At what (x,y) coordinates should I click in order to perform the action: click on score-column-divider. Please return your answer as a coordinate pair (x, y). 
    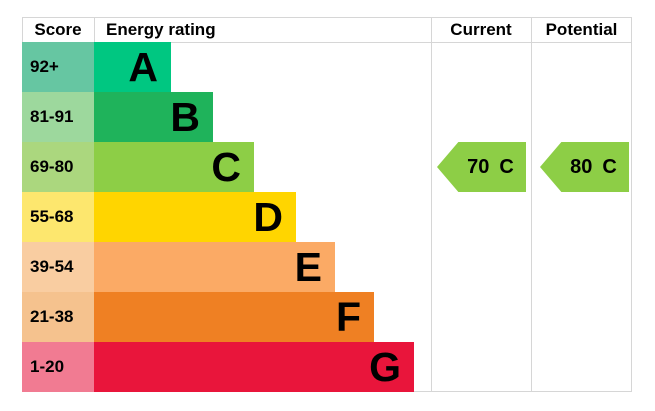
    Looking at the image, I should click on (94, 30).